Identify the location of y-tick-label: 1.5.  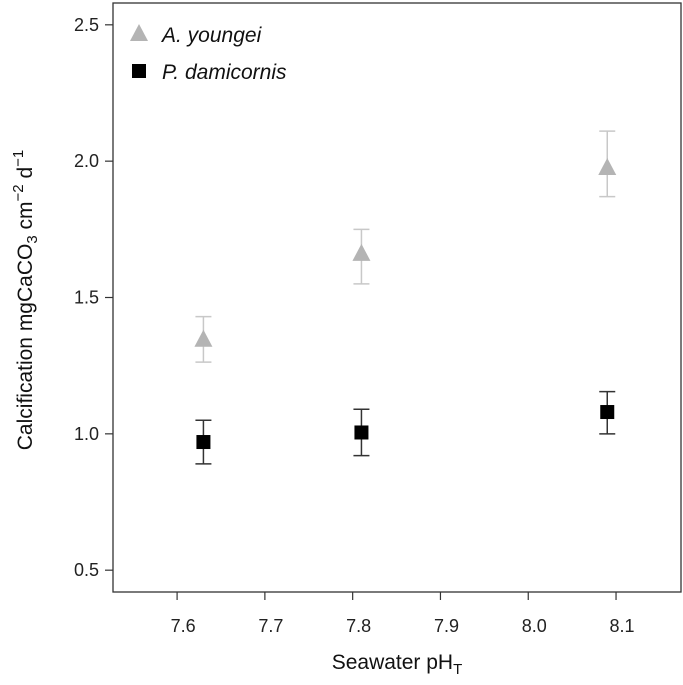
(86, 298).